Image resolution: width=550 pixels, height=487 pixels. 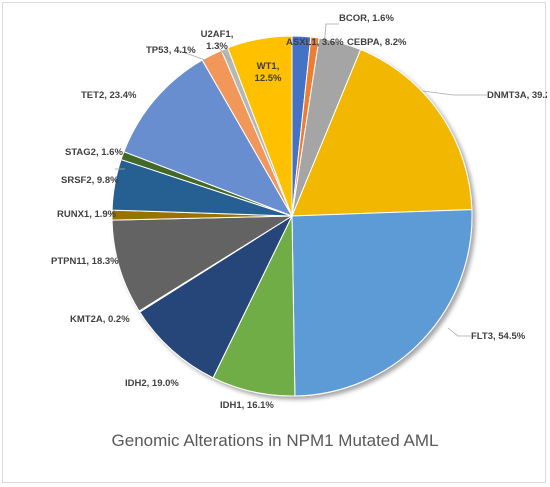 I want to click on slice-label-cebpa: CEBPA, 8.2%, so click(x=377, y=42).